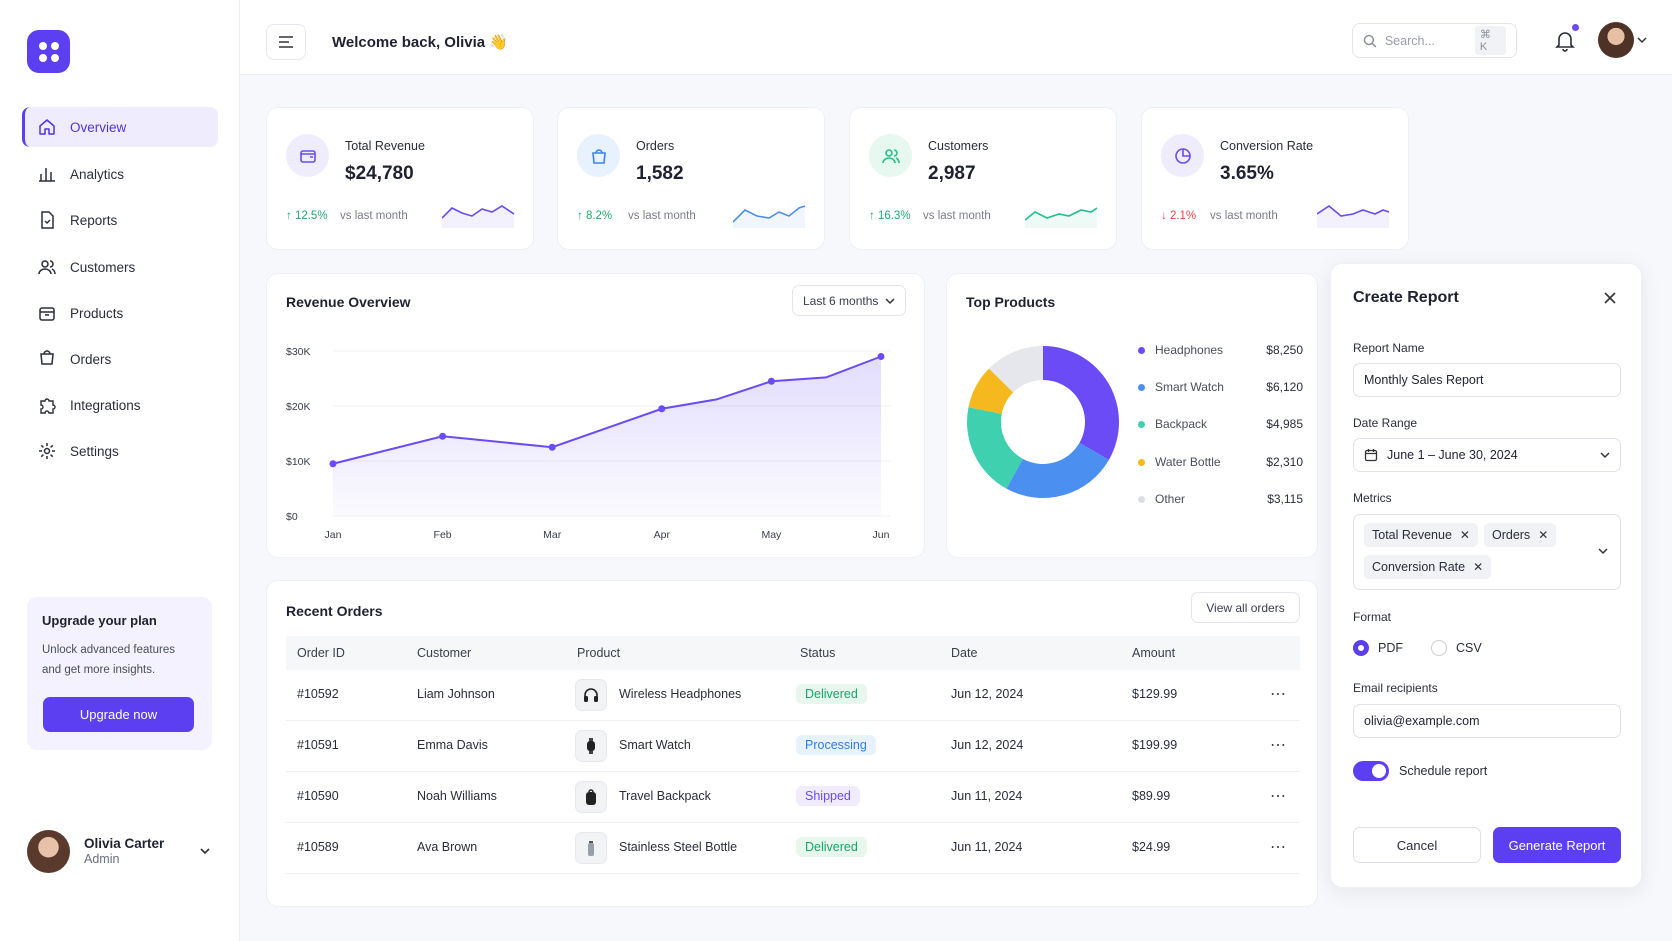  What do you see at coordinates (995, 448) in the screenshot?
I see `donut-slice-backpack` at bounding box center [995, 448].